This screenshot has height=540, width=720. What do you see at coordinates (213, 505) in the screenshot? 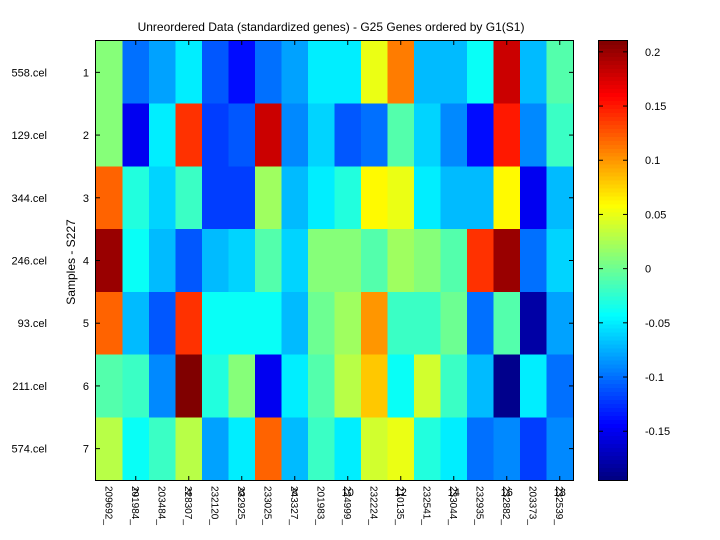
I see `gene-label: 232120_` at bounding box center [213, 505].